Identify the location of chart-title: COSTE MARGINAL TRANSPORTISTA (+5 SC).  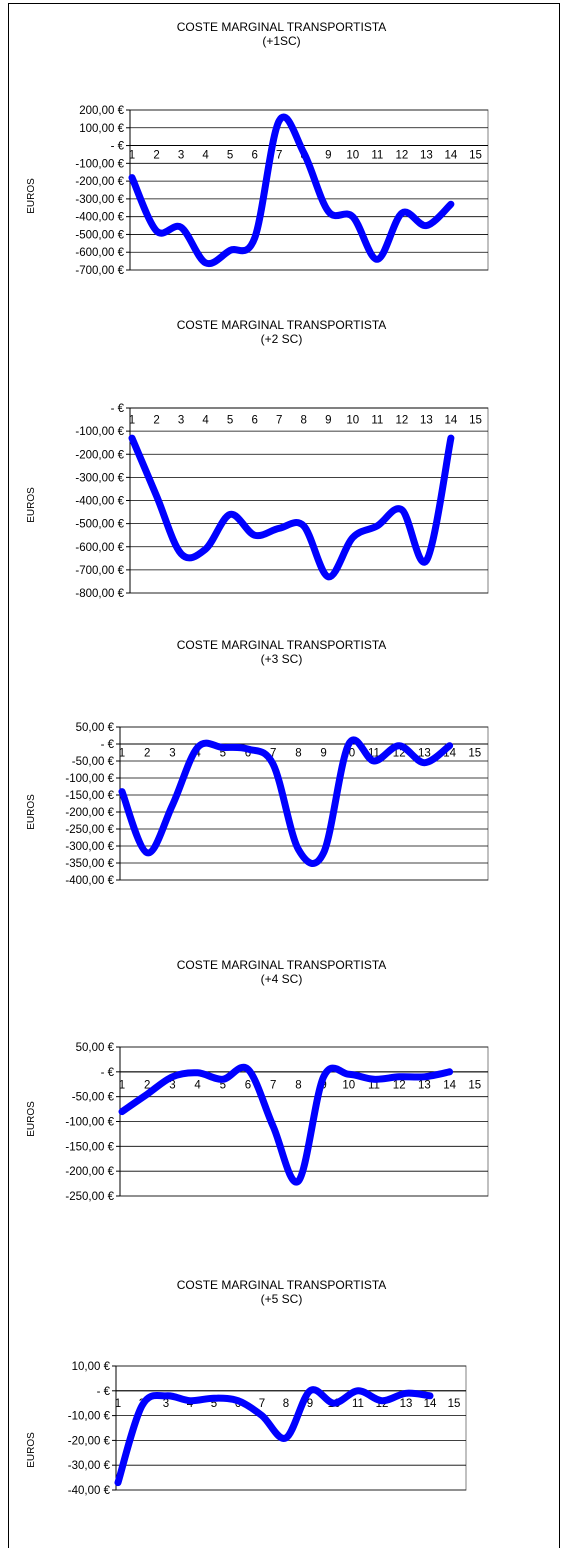
(281, 1292).